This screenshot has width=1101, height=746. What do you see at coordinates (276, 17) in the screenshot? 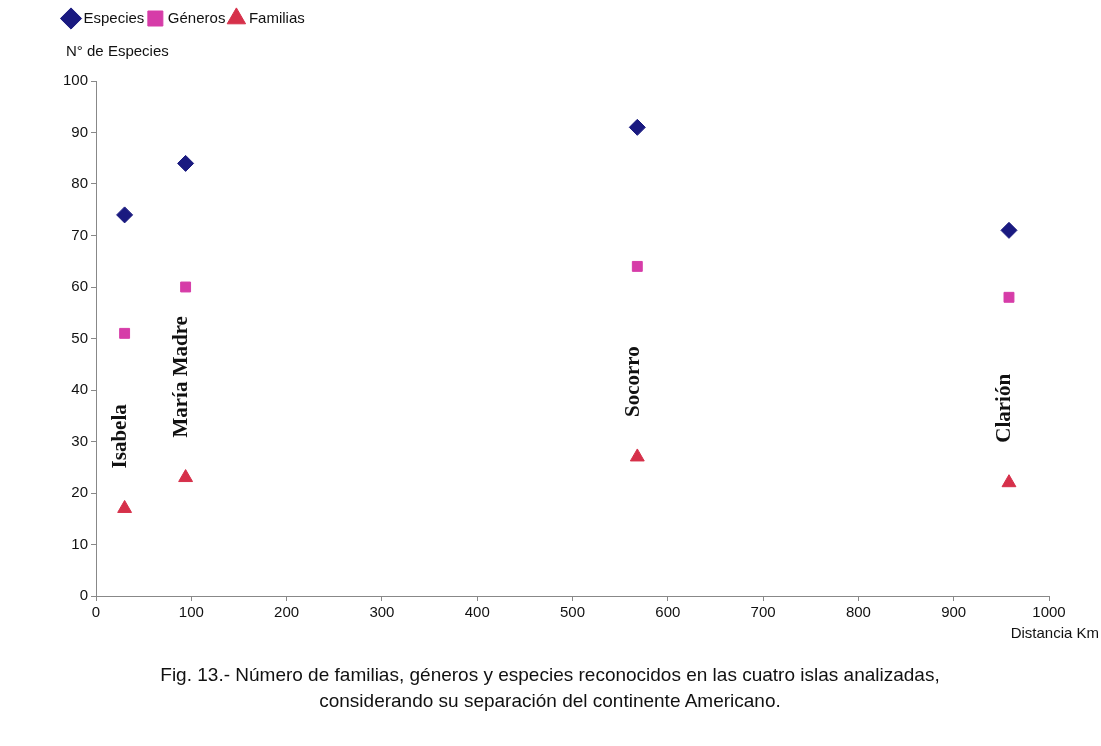
I see `legend-label: Familias` at bounding box center [276, 17].